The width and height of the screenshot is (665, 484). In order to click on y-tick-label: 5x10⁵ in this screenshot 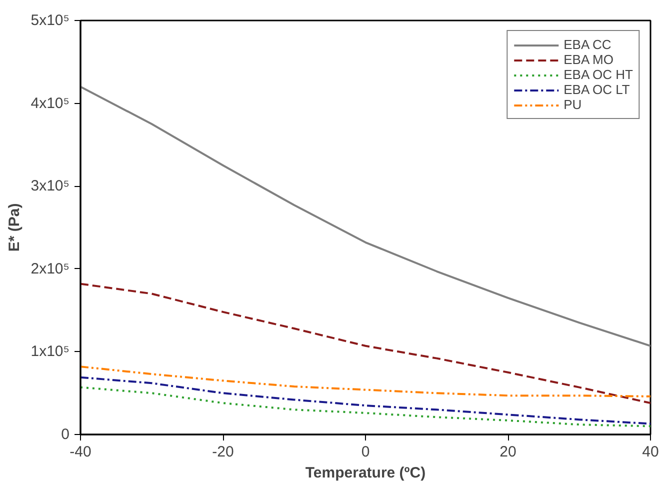, I will do `click(50, 20)`.